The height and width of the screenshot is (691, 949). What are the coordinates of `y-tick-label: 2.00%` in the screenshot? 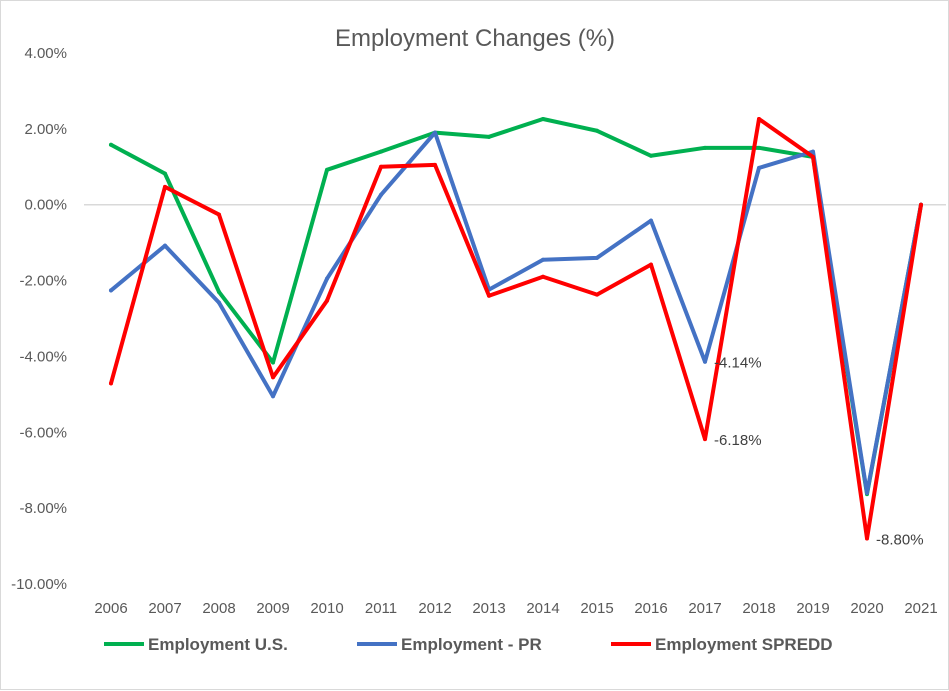 It's located at (45, 129).